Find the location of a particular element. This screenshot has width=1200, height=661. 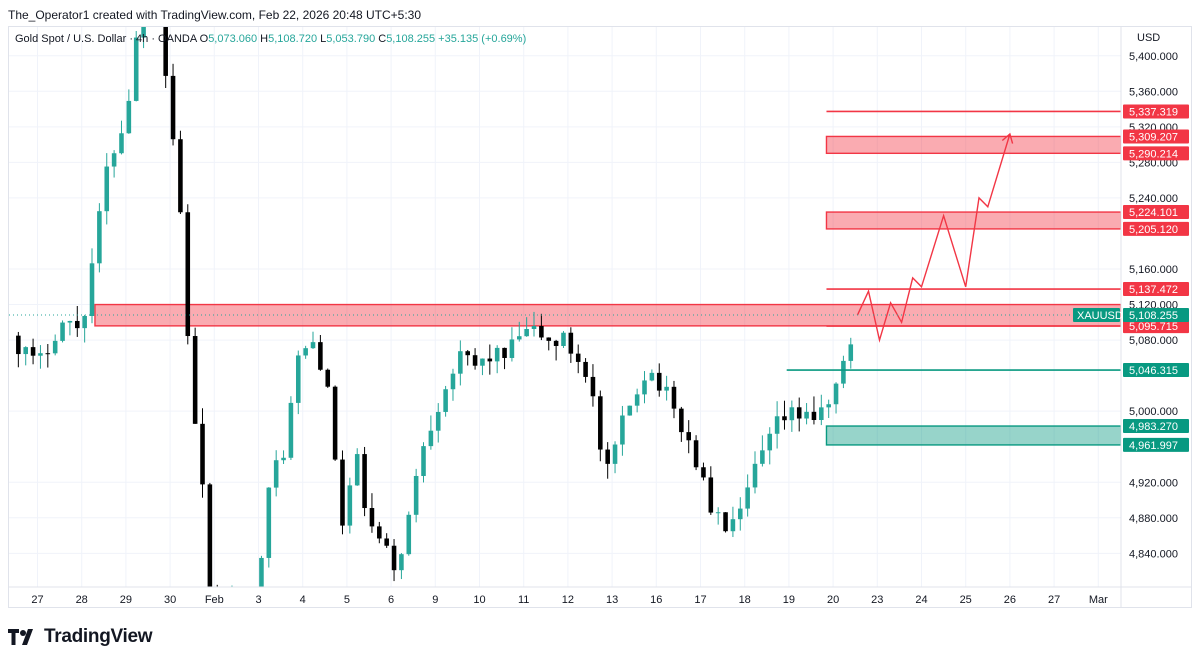

projection-line is located at coordinates (933, 238).